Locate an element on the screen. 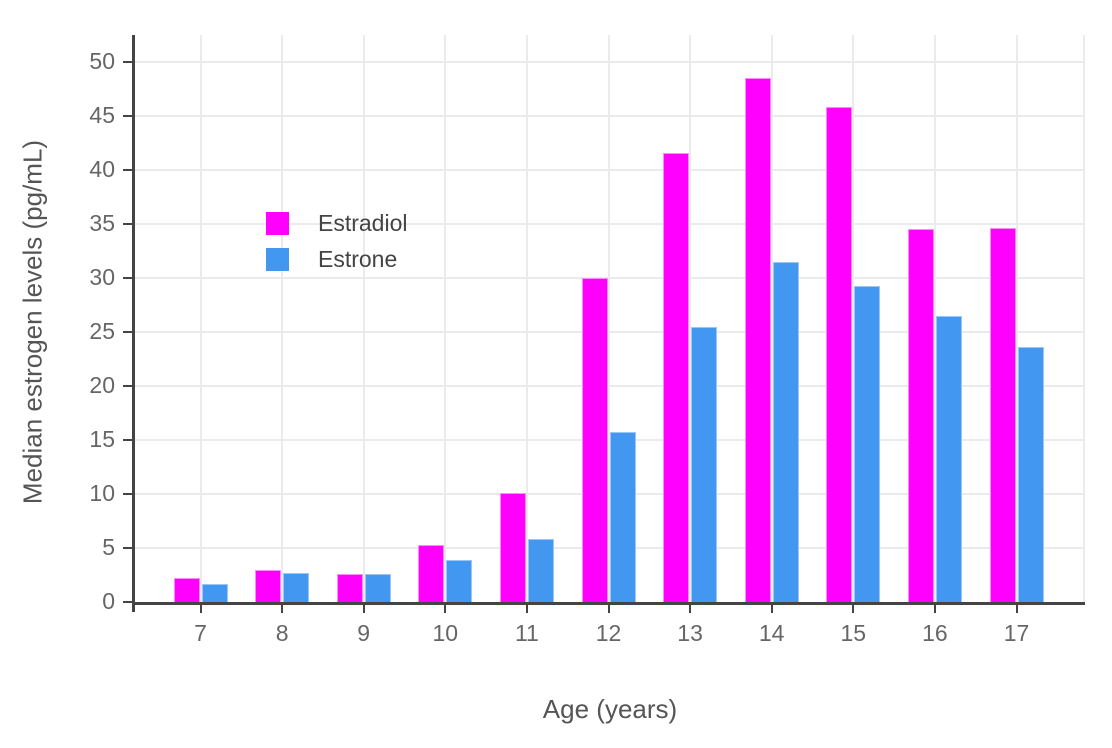  x-tick-label: 8 is located at coordinates (282, 633).